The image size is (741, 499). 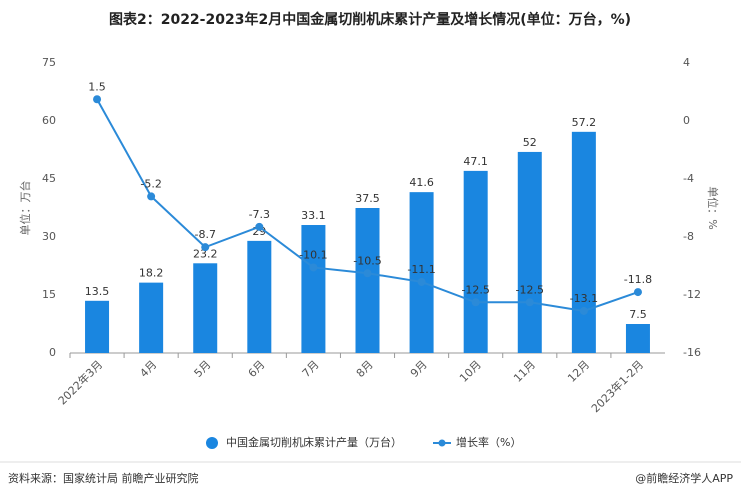 I want to click on legend-label: 增长率（%）, so click(x=488, y=442).